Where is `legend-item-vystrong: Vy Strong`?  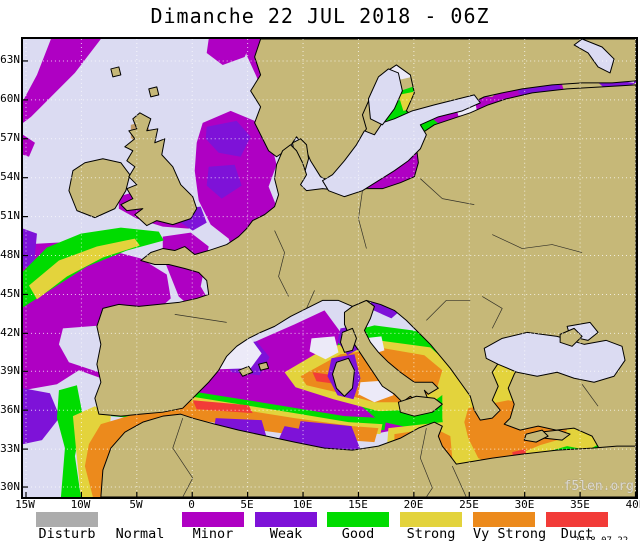 legend-item-vystrong: Vy Strong is located at coordinates (504, 526).